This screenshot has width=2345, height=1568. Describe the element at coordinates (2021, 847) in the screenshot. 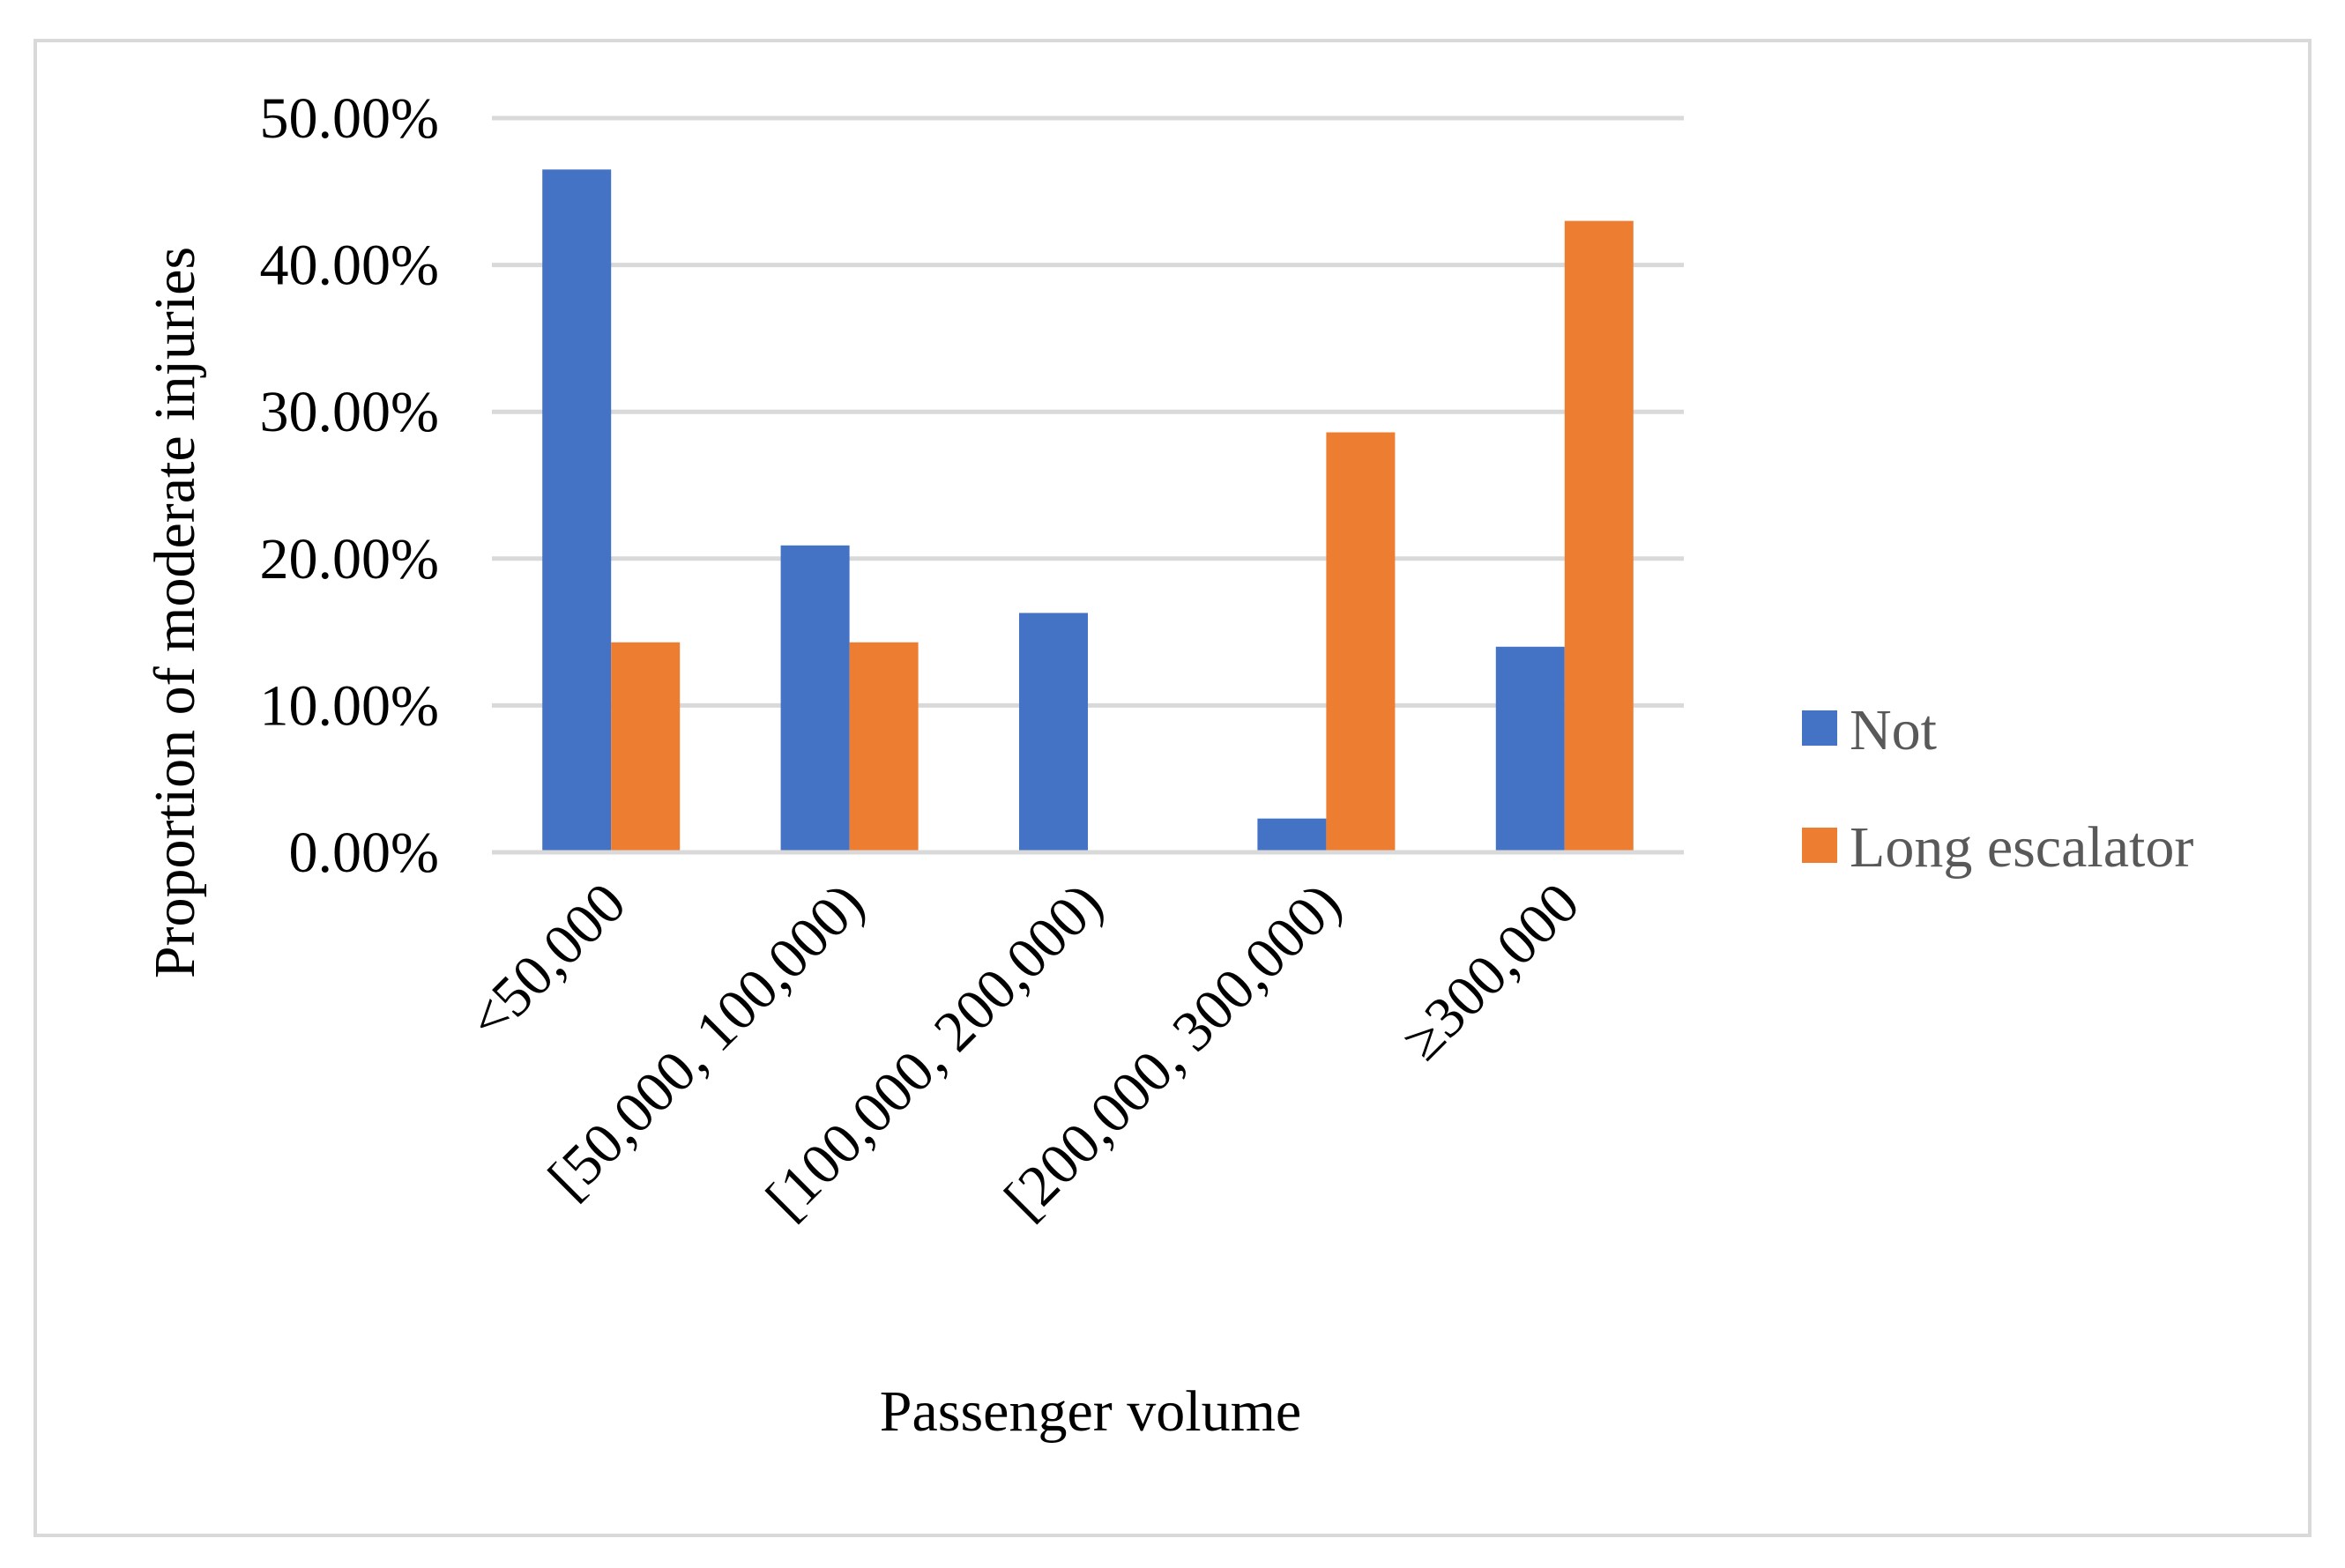

I see `legend-label-long-escalator: Long escalator` at that location.